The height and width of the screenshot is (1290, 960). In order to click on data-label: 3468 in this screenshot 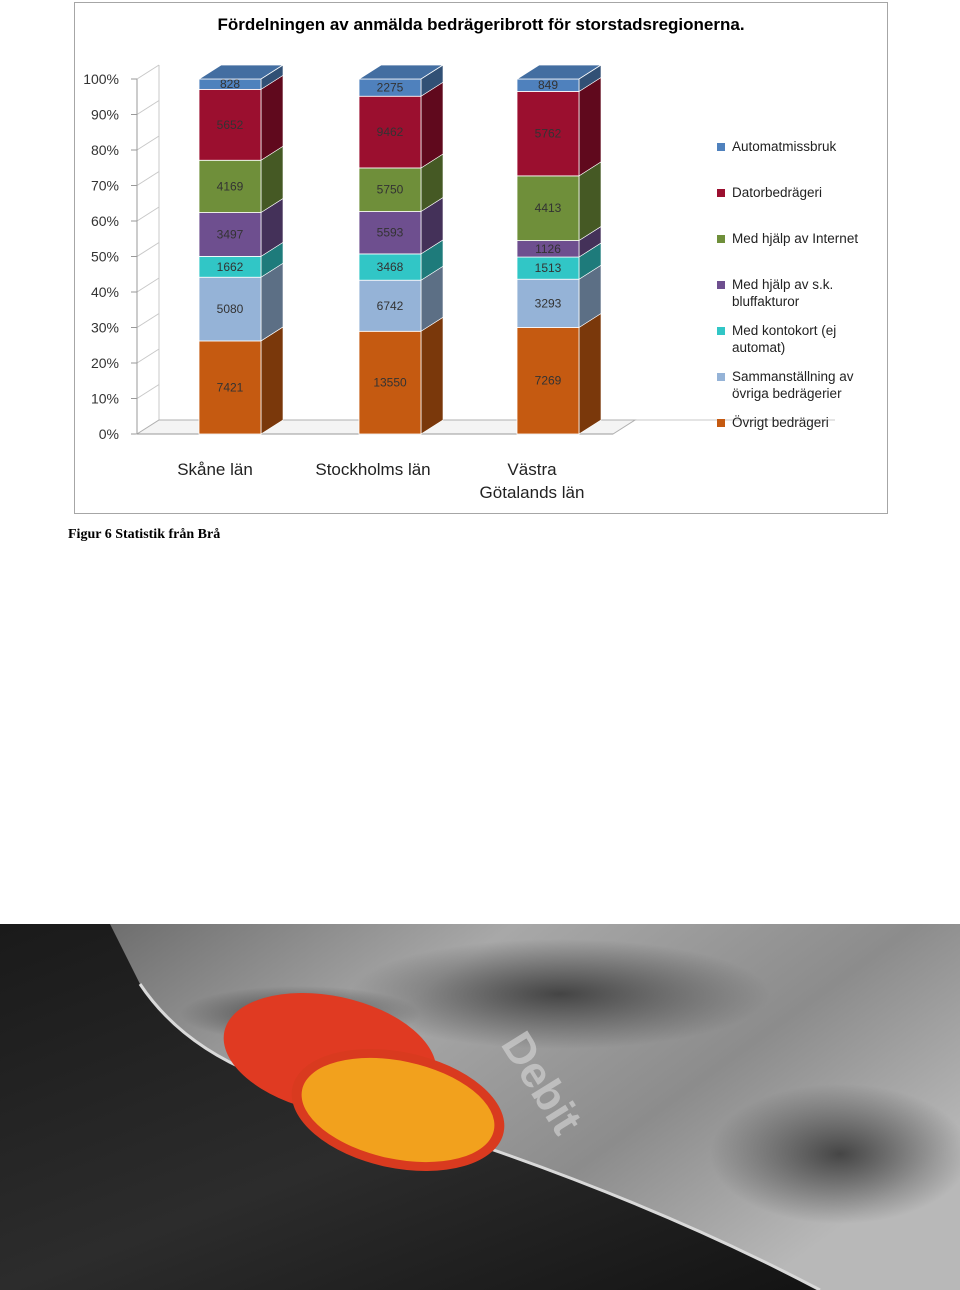, I will do `click(390, 267)`.